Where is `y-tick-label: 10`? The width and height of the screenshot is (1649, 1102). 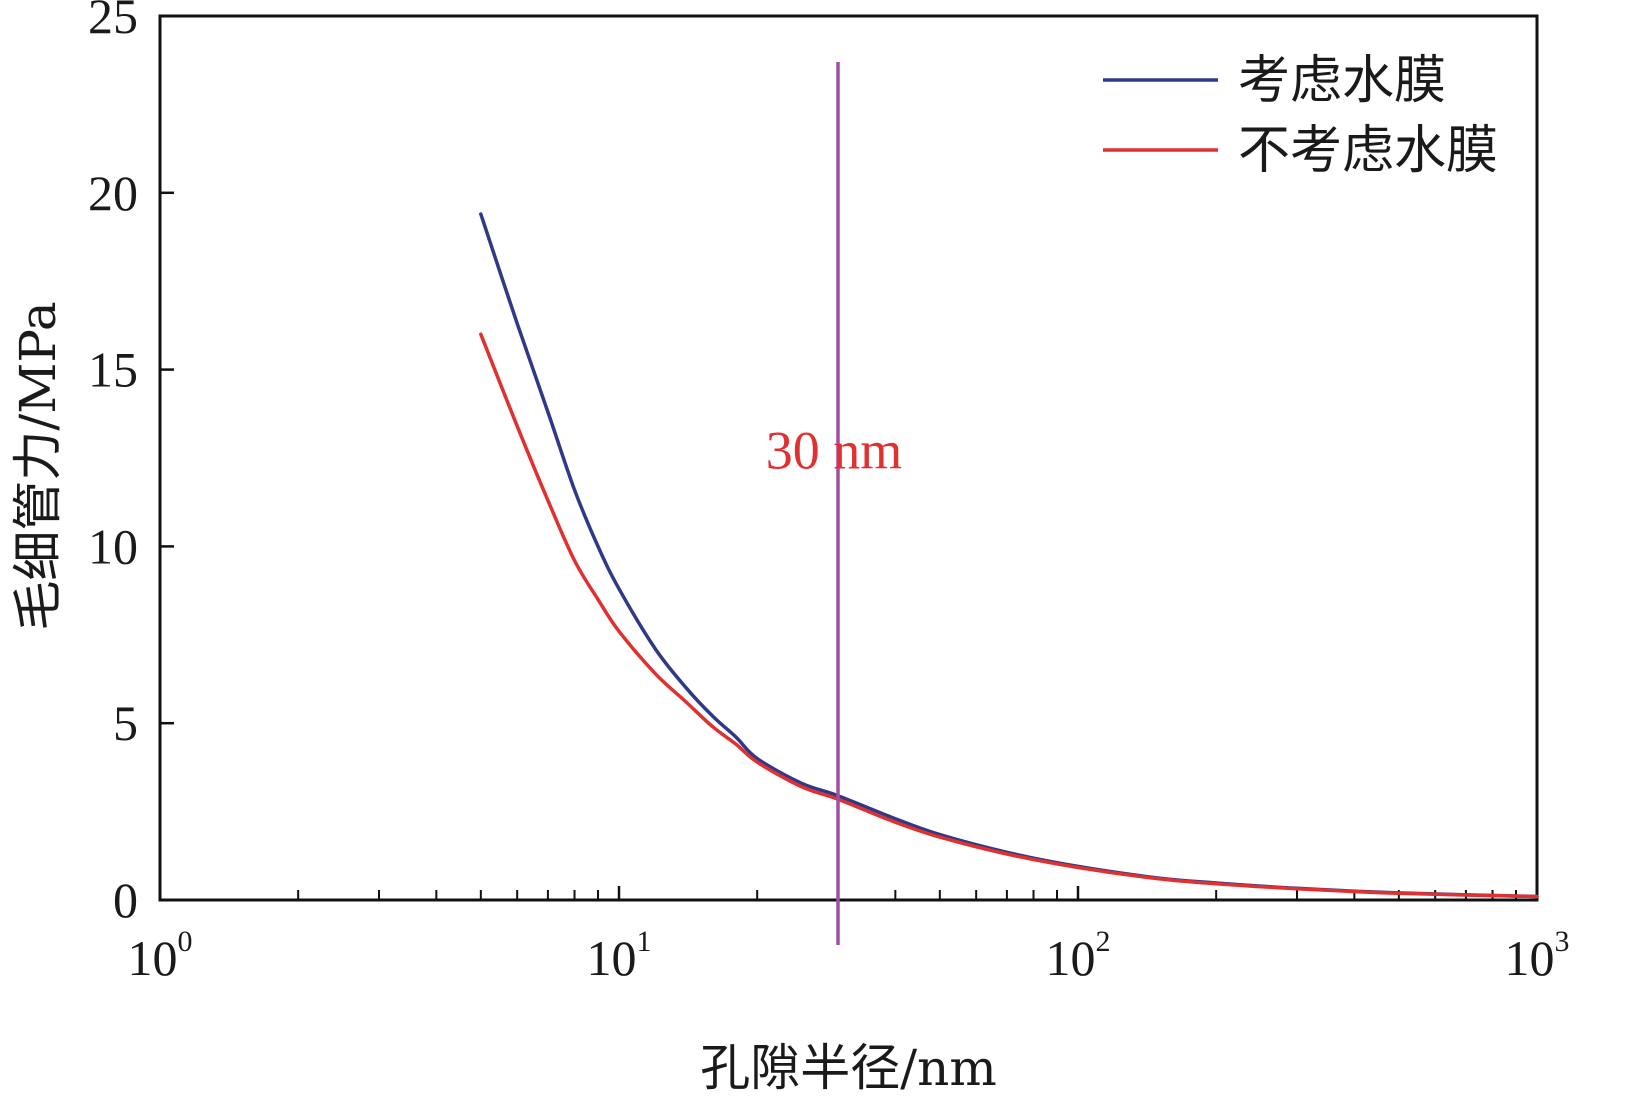
y-tick-label: 10 is located at coordinates (113, 546).